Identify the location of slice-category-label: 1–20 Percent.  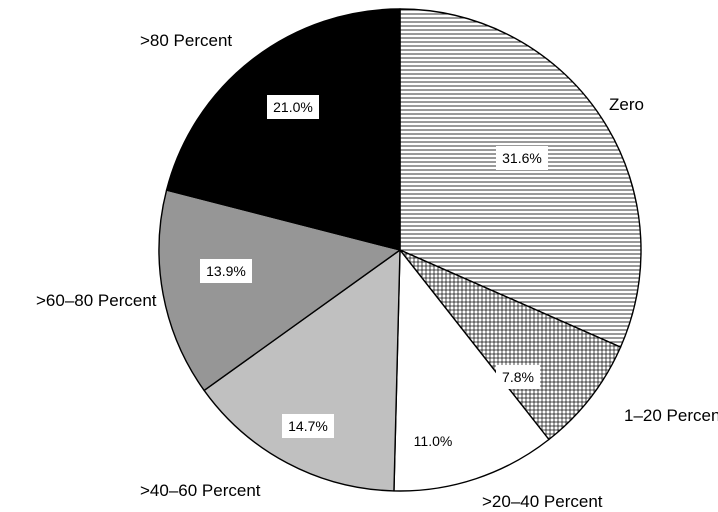
(671, 415).